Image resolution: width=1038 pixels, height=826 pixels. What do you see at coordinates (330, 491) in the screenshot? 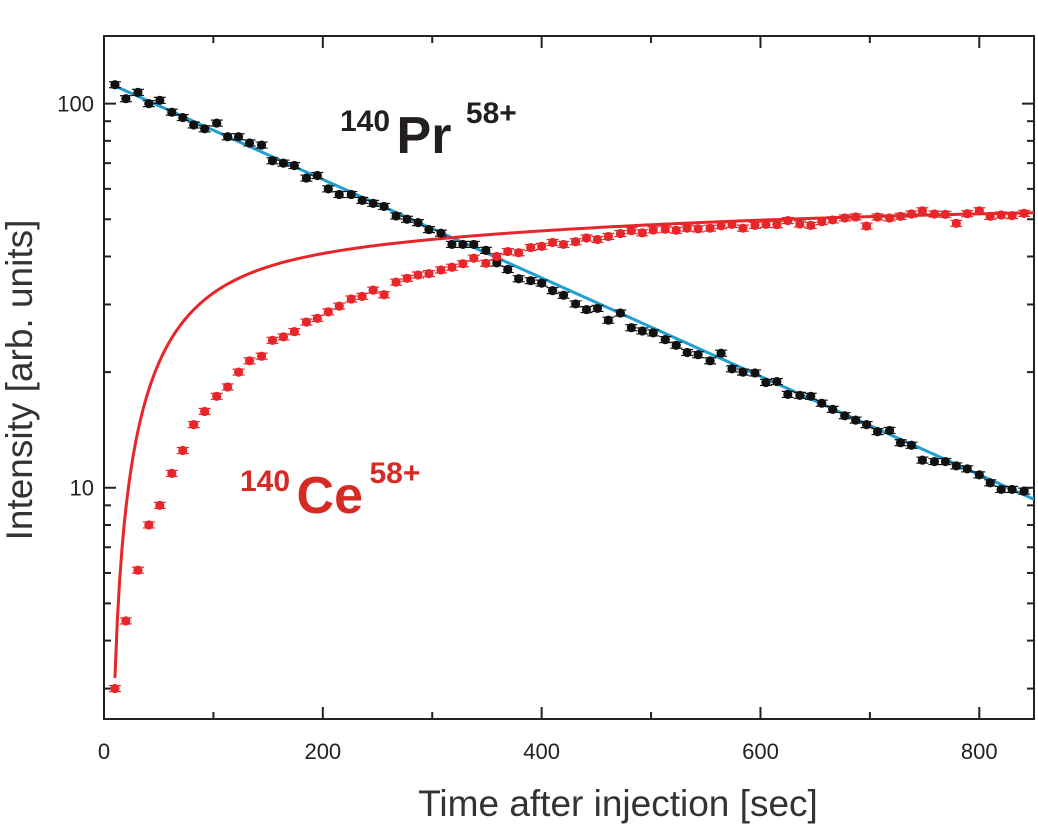
I see `ce-isotope-label: 140 Ce 58+` at bounding box center [330, 491].